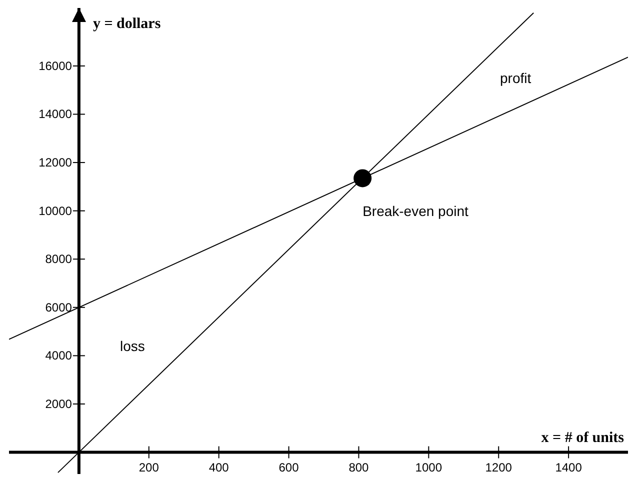 The image size is (636, 483). Describe the element at coordinates (58, 355) in the screenshot. I see `y-tick-label: 4000` at that location.